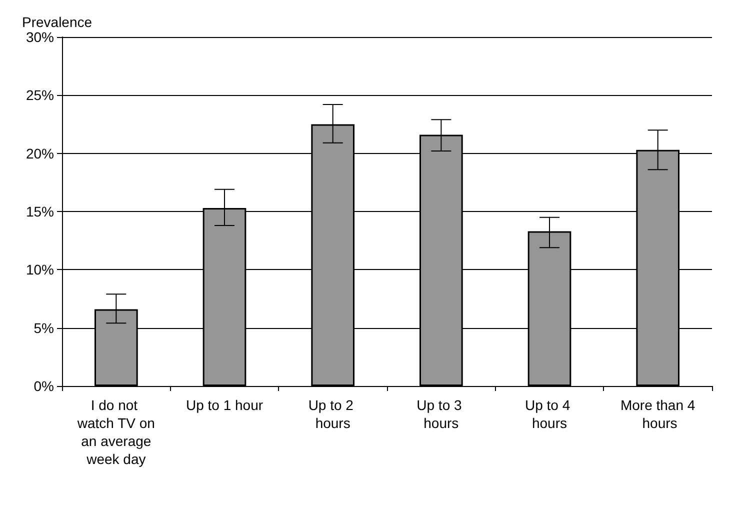 This screenshot has height=532, width=732. What do you see at coordinates (57, 22) in the screenshot?
I see `y-axis-title: Prevalence` at bounding box center [57, 22].